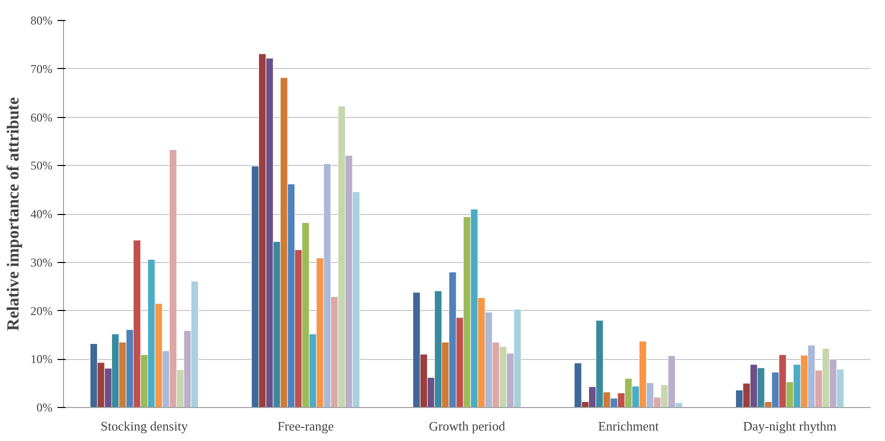 This screenshot has width=885, height=441. What do you see at coordinates (467, 426) in the screenshot?
I see `x-tick-label: Growth period` at bounding box center [467, 426].